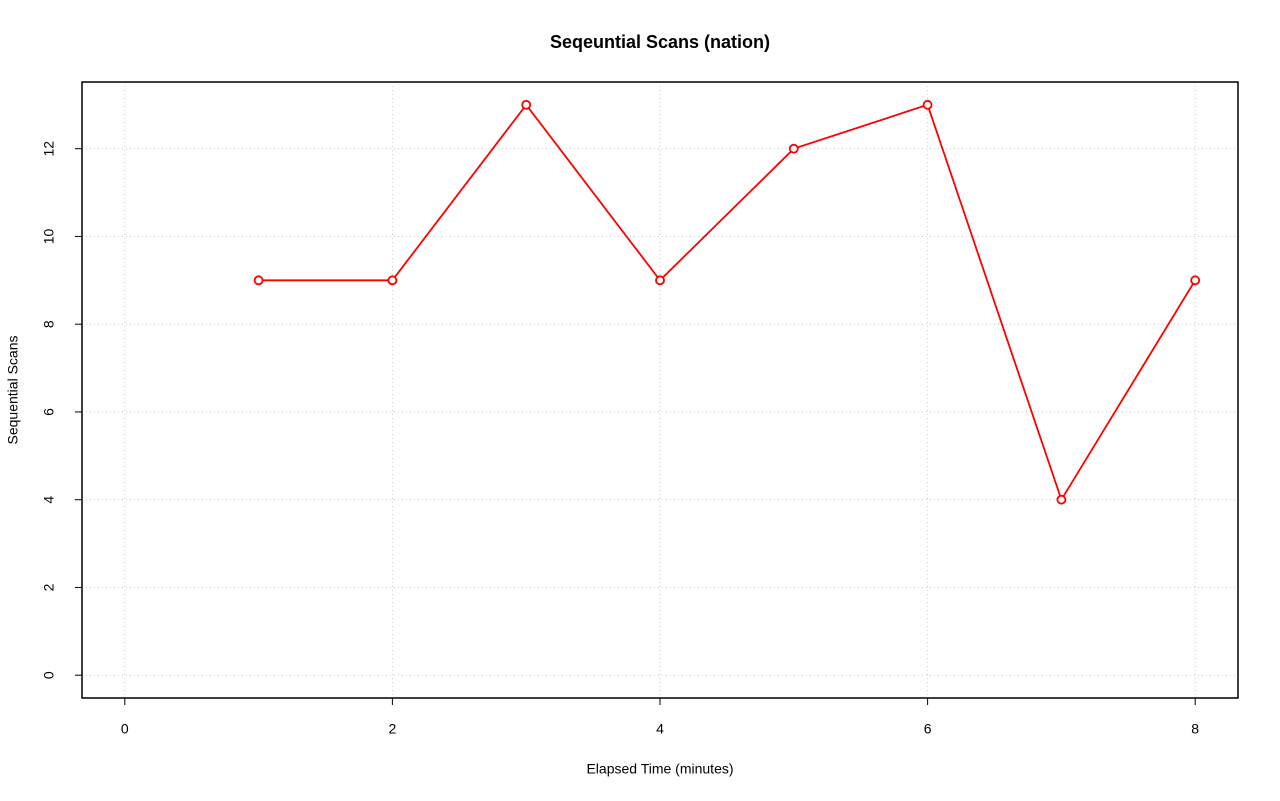 This screenshot has width=1280, height=801. What do you see at coordinates (659, 769) in the screenshot?
I see `x-axis-title: Elapsed Time (minutes)` at bounding box center [659, 769].